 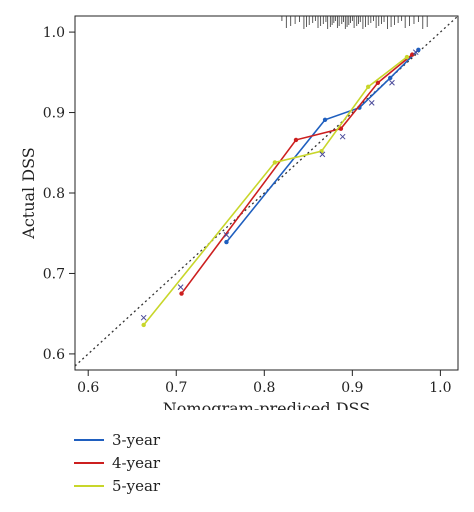 I want to click on legend-item-4-year: 4-year, so click(x=117, y=462).